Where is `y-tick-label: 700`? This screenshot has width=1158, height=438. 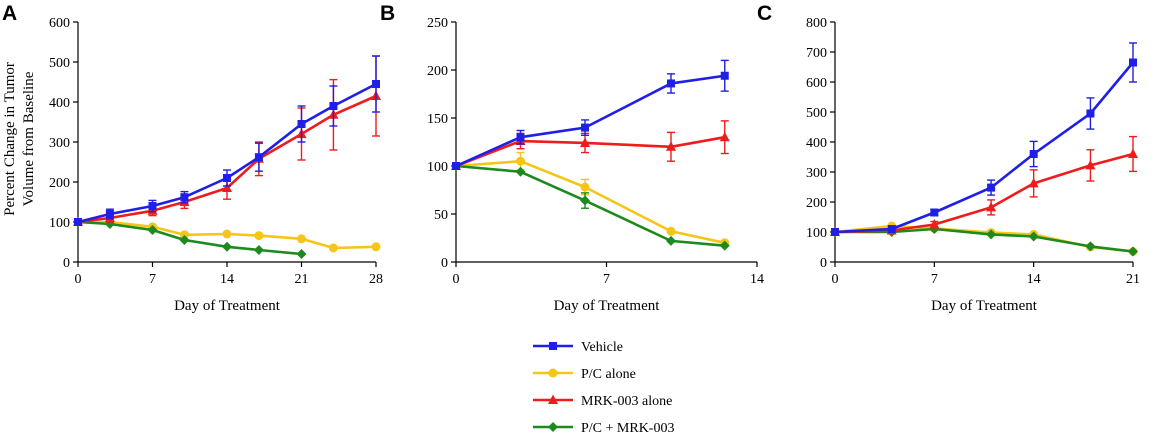 y-tick-label: 700 is located at coordinates (816, 53).